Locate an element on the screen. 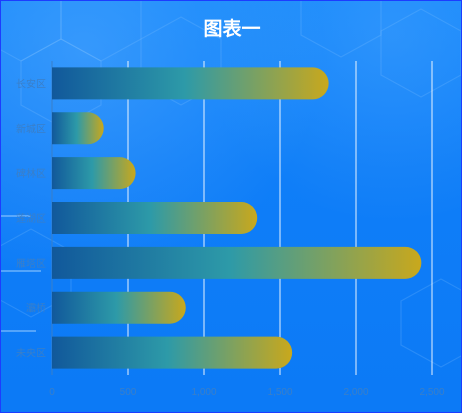 The height and width of the screenshot is (413, 462). x-tick-label: 500 is located at coordinates (128, 392).